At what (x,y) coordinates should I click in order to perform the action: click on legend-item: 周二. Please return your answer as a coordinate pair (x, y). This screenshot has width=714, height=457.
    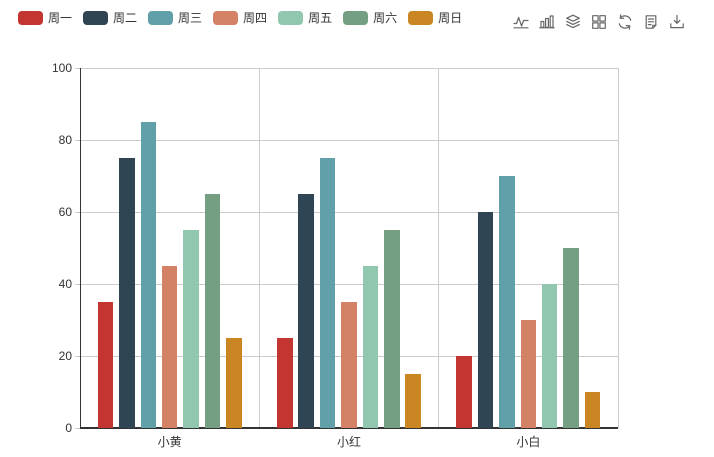
    Looking at the image, I should click on (110, 18).